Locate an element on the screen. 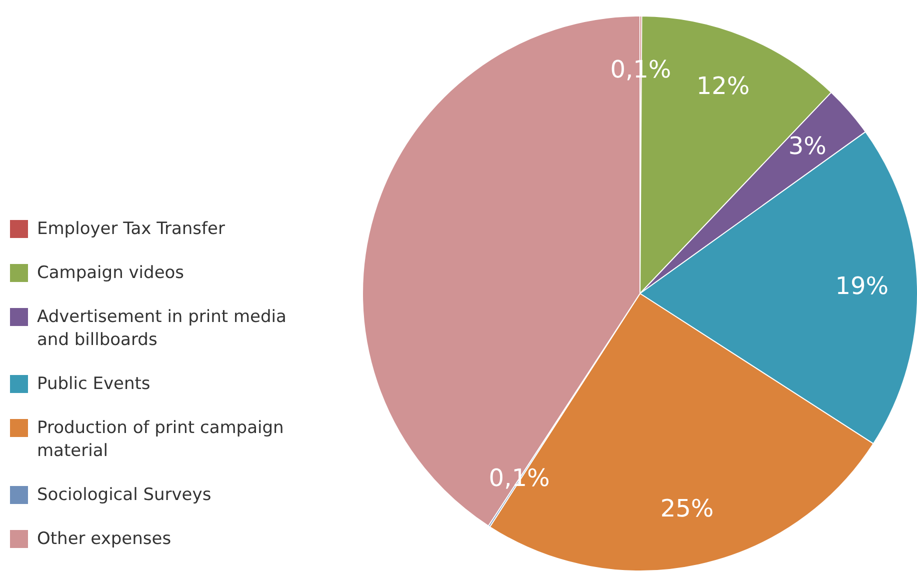  data-label: 0,1% is located at coordinates (519, 478).